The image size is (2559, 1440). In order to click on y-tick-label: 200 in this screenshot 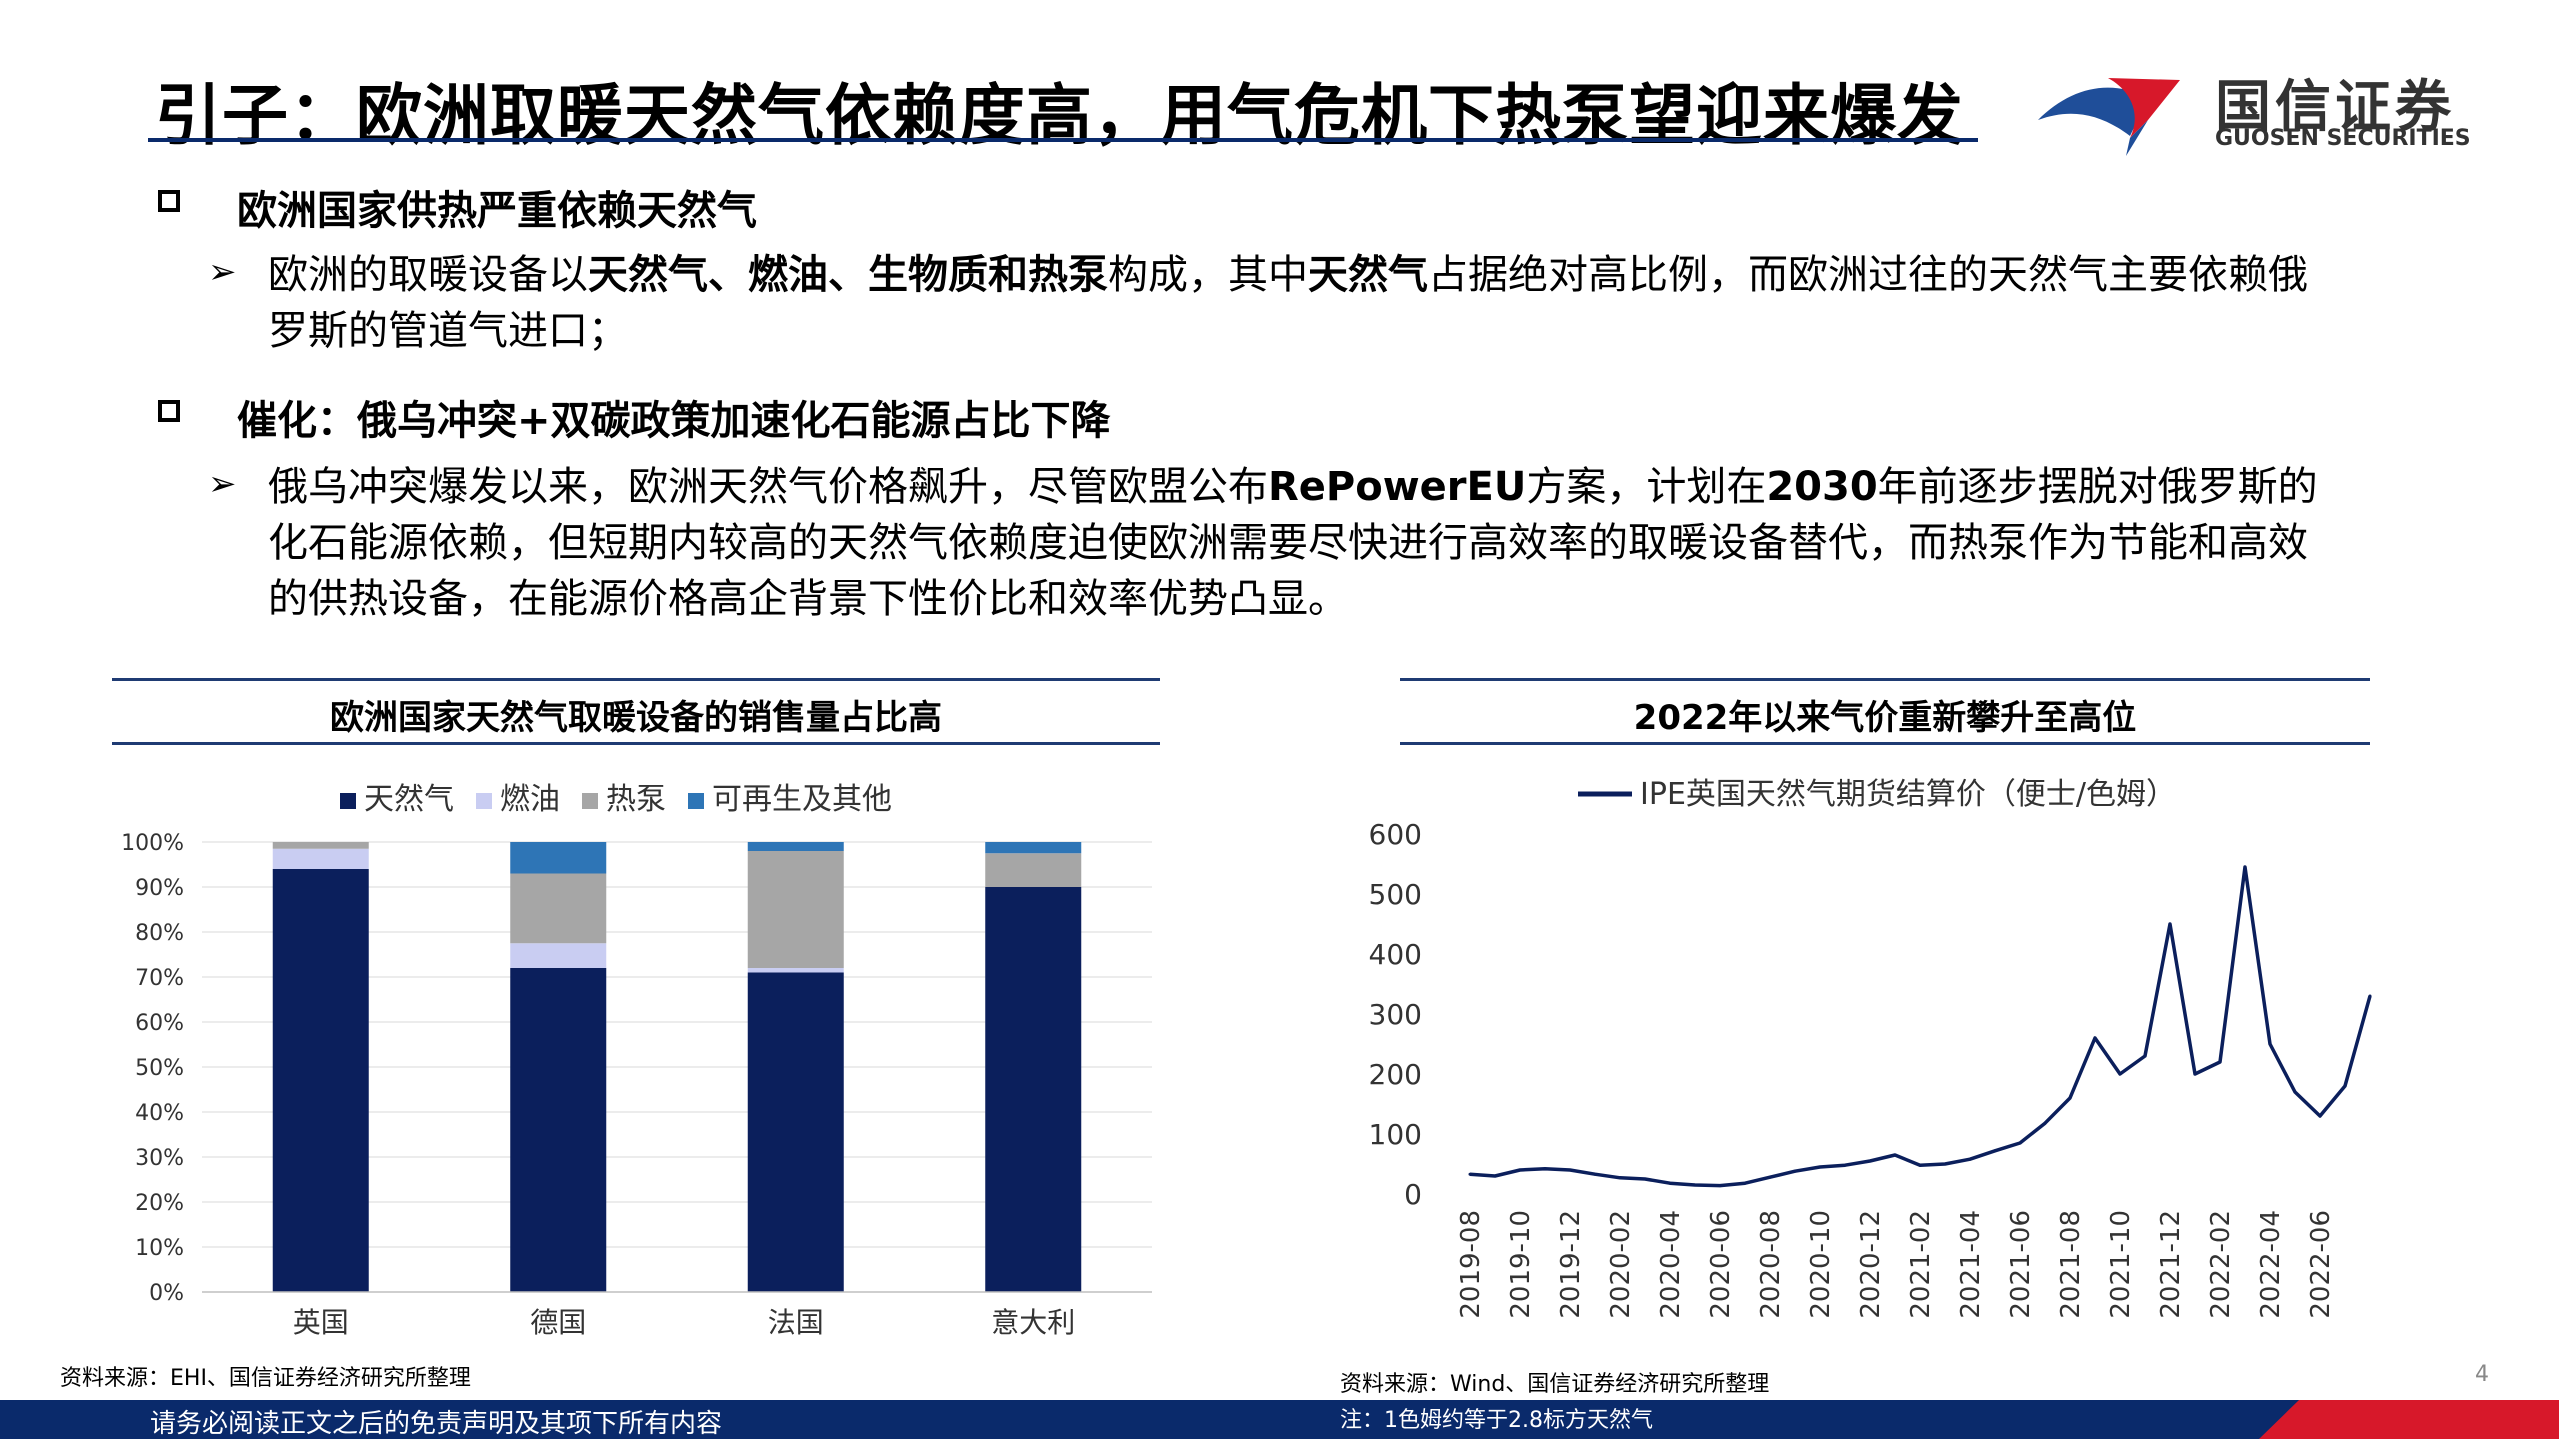, I will do `click(1395, 1074)`.